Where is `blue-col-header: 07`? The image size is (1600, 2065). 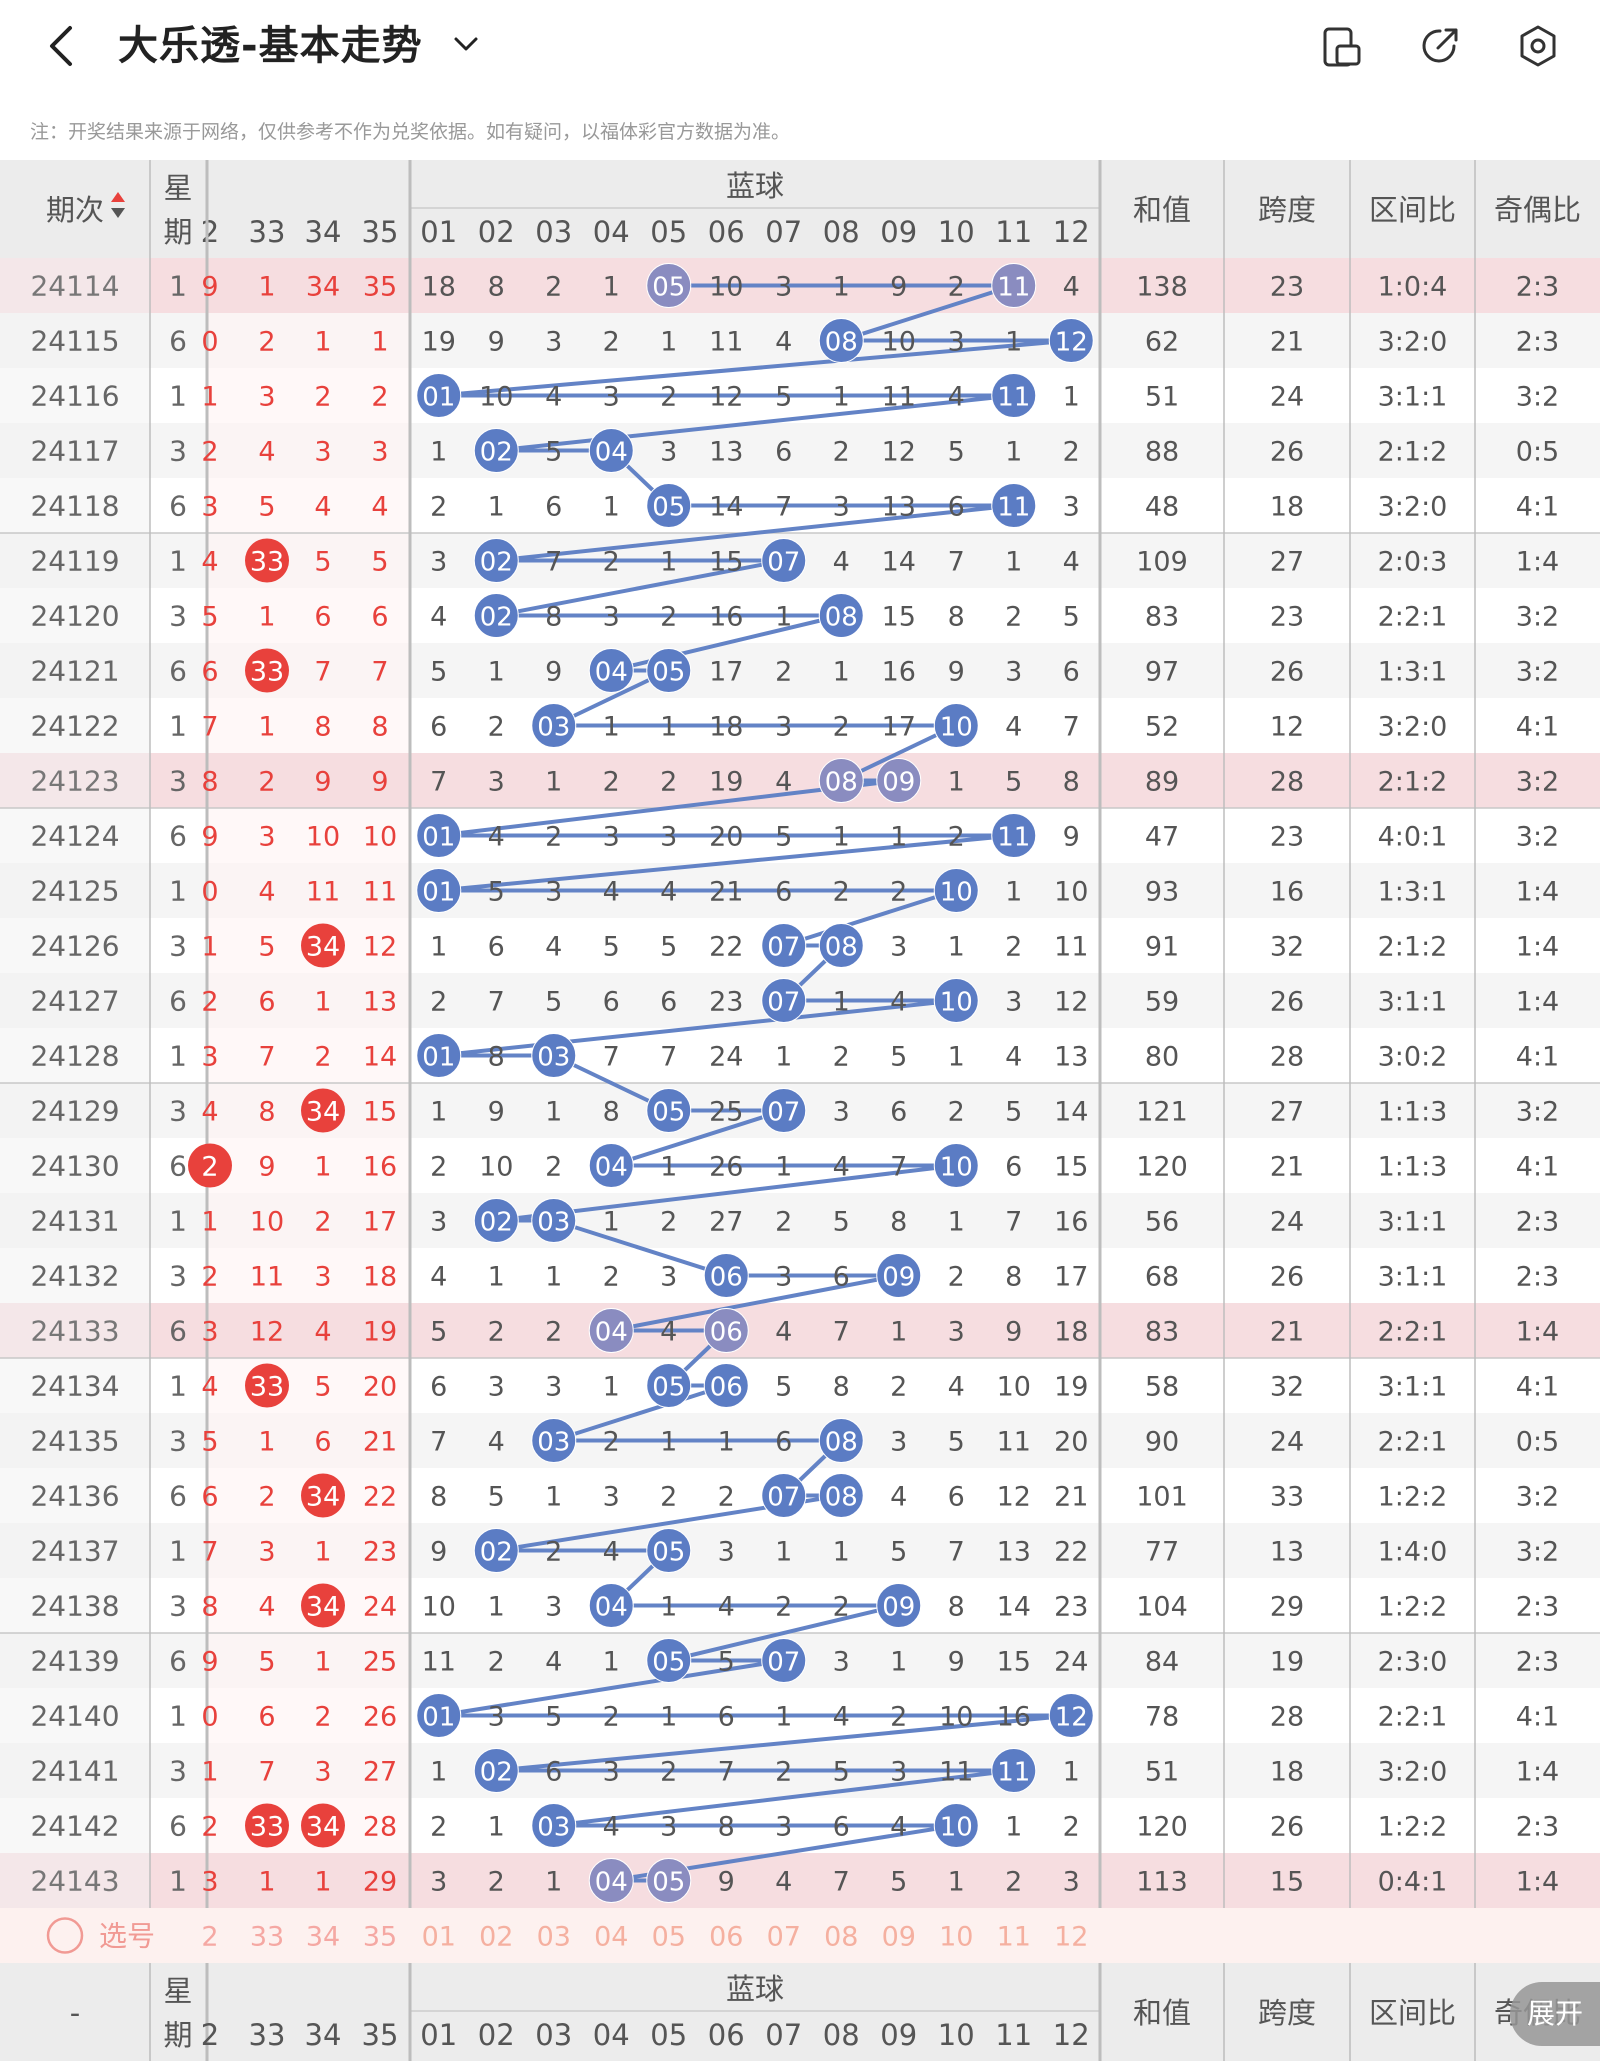 blue-col-header: 07 is located at coordinates (783, 232).